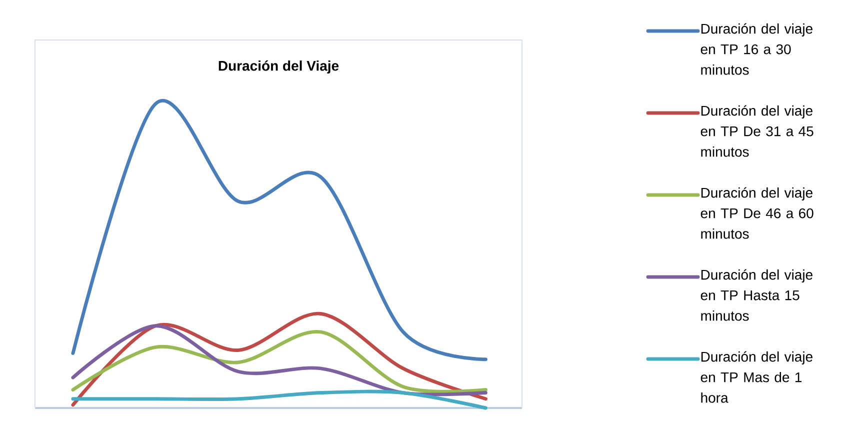 Image resolution: width=841 pixels, height=428 pixels. I want to click on legend-label: Duración del viaje en TP De 46 a 60 minutos, so click(757, 213).